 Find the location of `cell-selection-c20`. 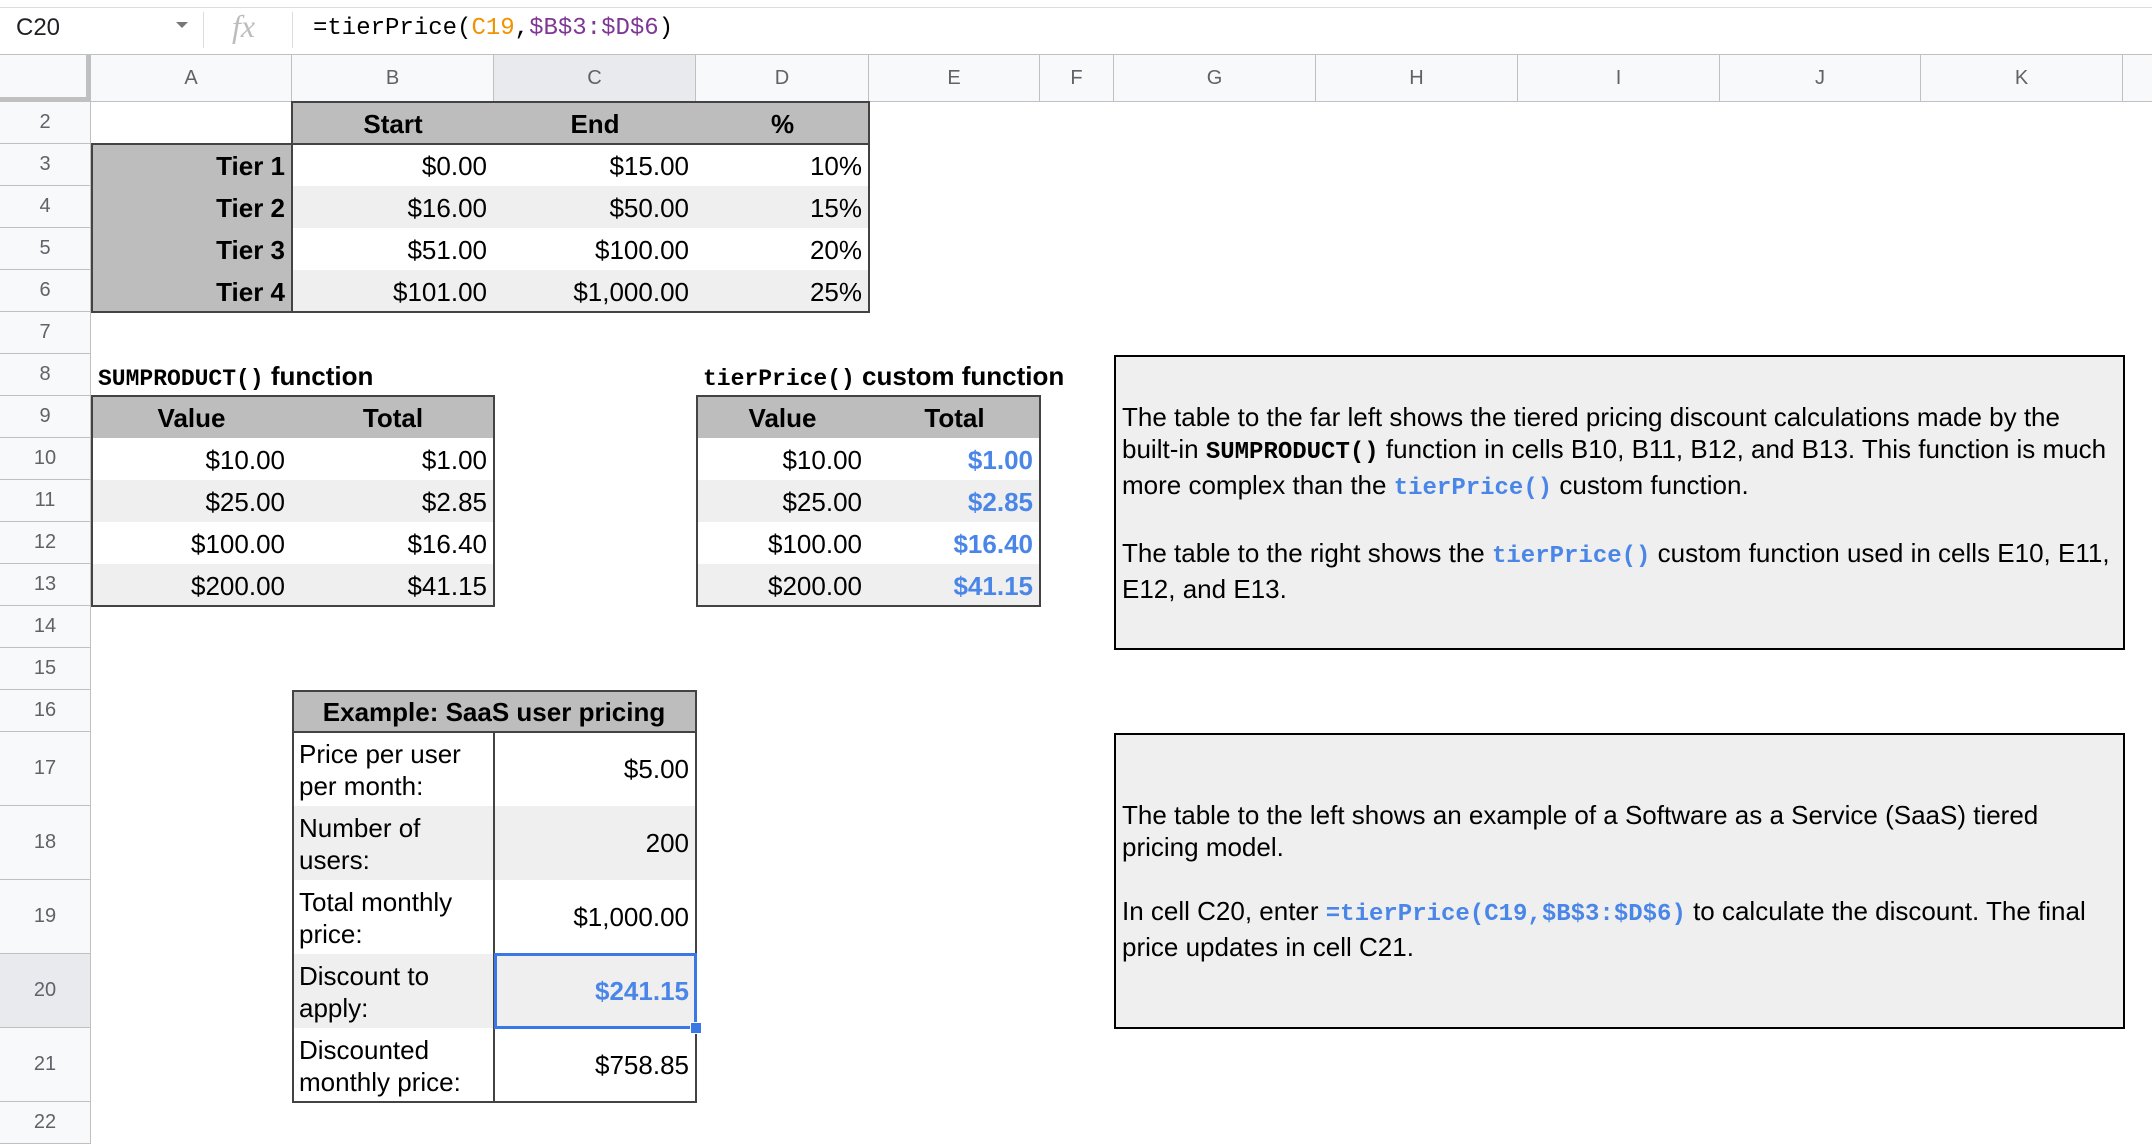

cell-selection-c20 is located at coordinates (595, 991).